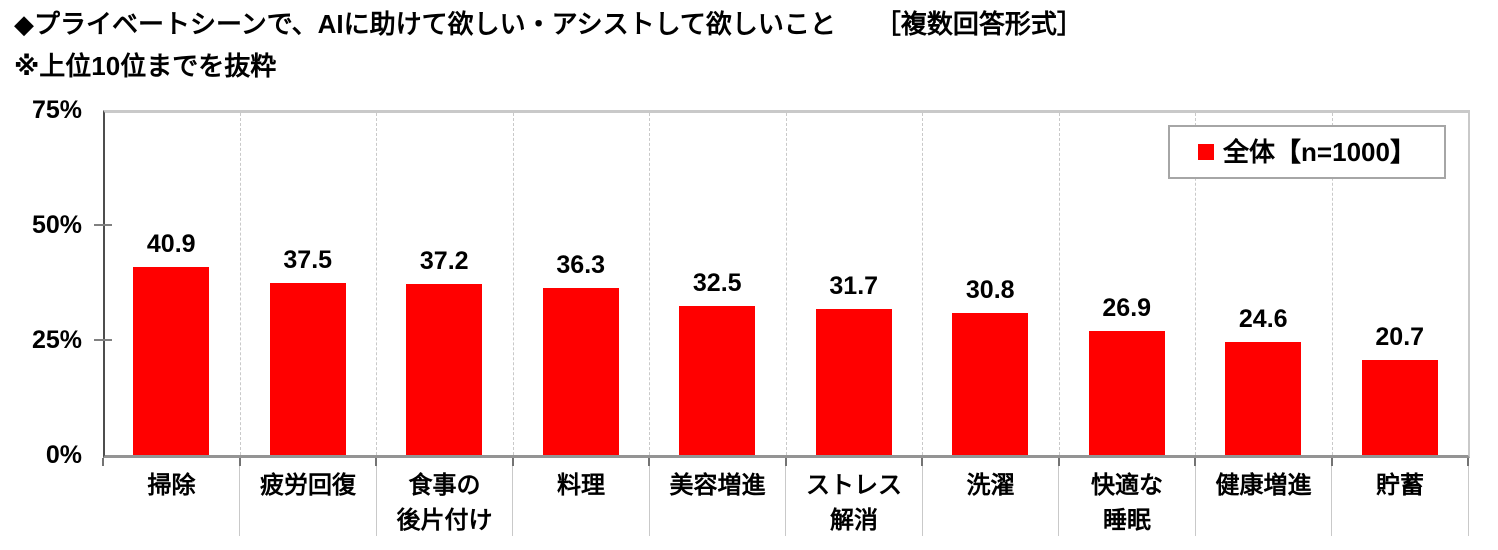 The image size is (1498, 550). I want to click on bar-value-label: 20.7, so click(1400, 336).